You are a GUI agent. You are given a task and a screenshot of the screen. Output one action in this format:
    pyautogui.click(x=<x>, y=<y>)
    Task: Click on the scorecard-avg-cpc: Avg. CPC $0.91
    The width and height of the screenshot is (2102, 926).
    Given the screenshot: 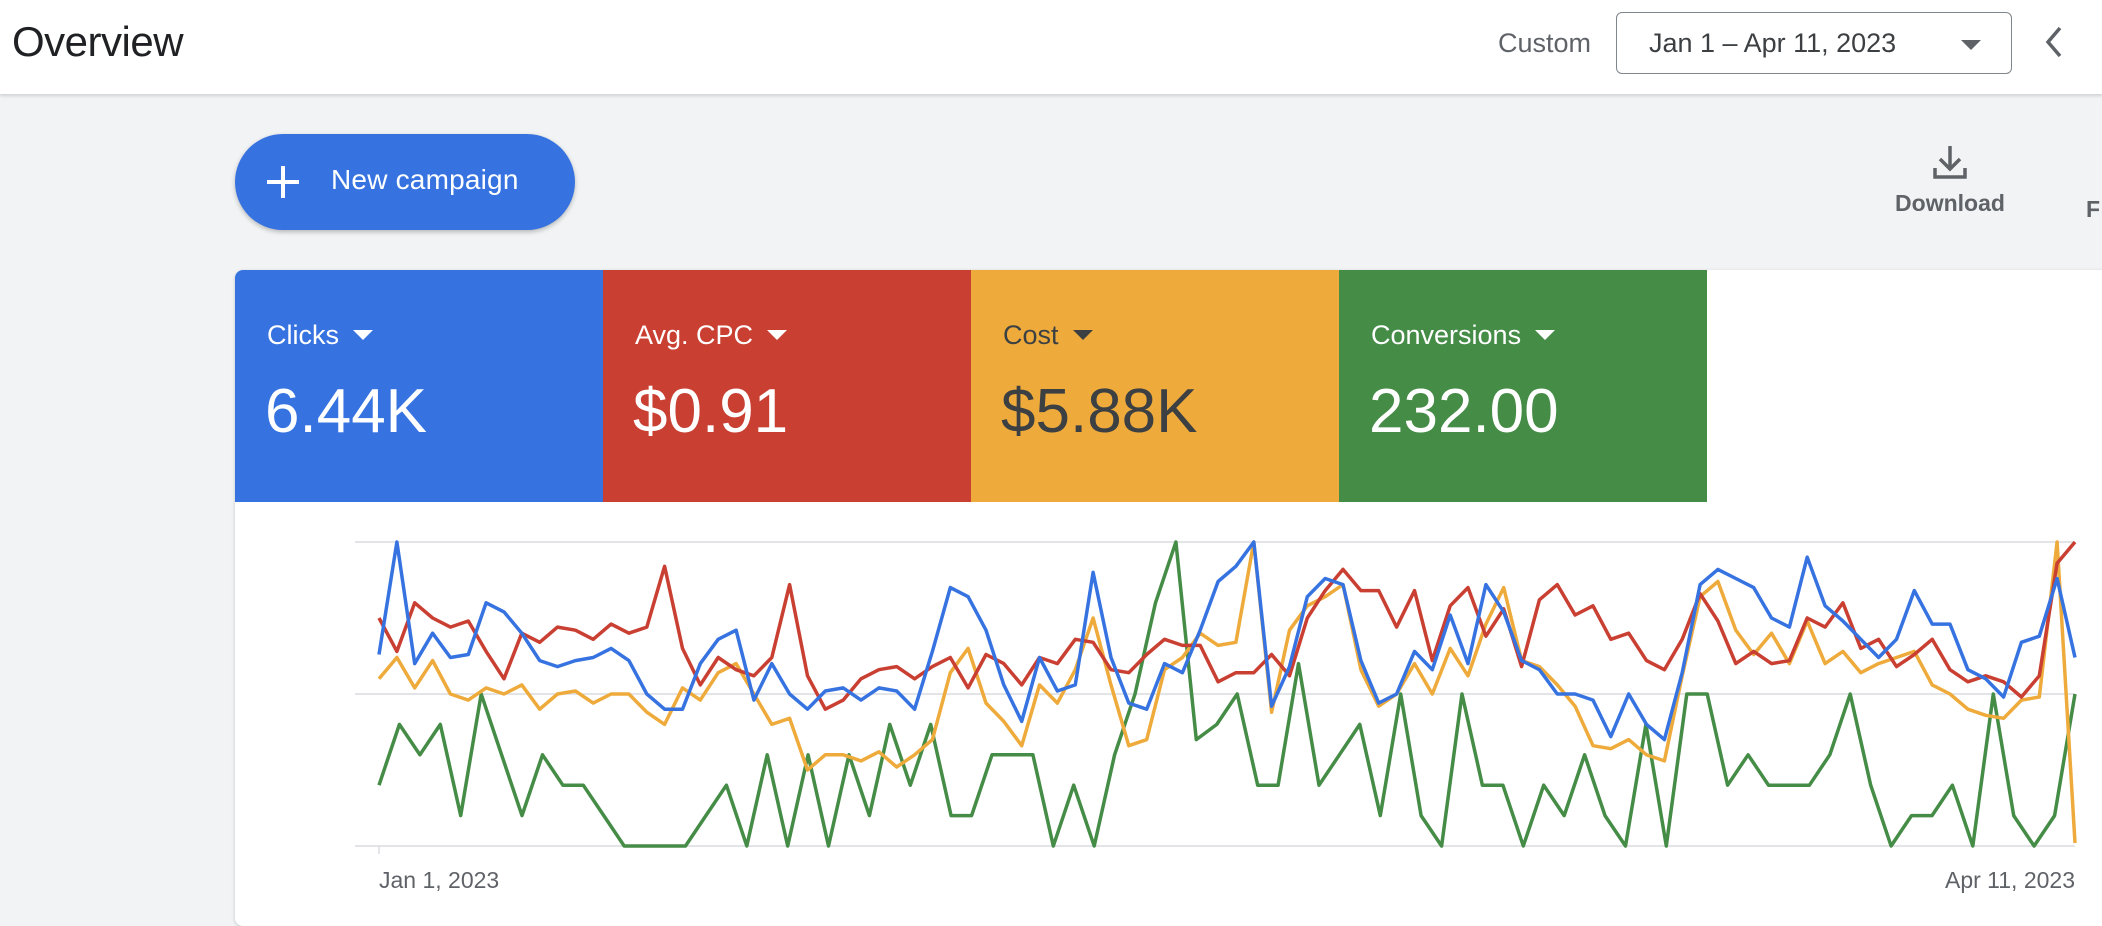 What is the action you would take?
    pyautogui.click(x=787, y=386)
    